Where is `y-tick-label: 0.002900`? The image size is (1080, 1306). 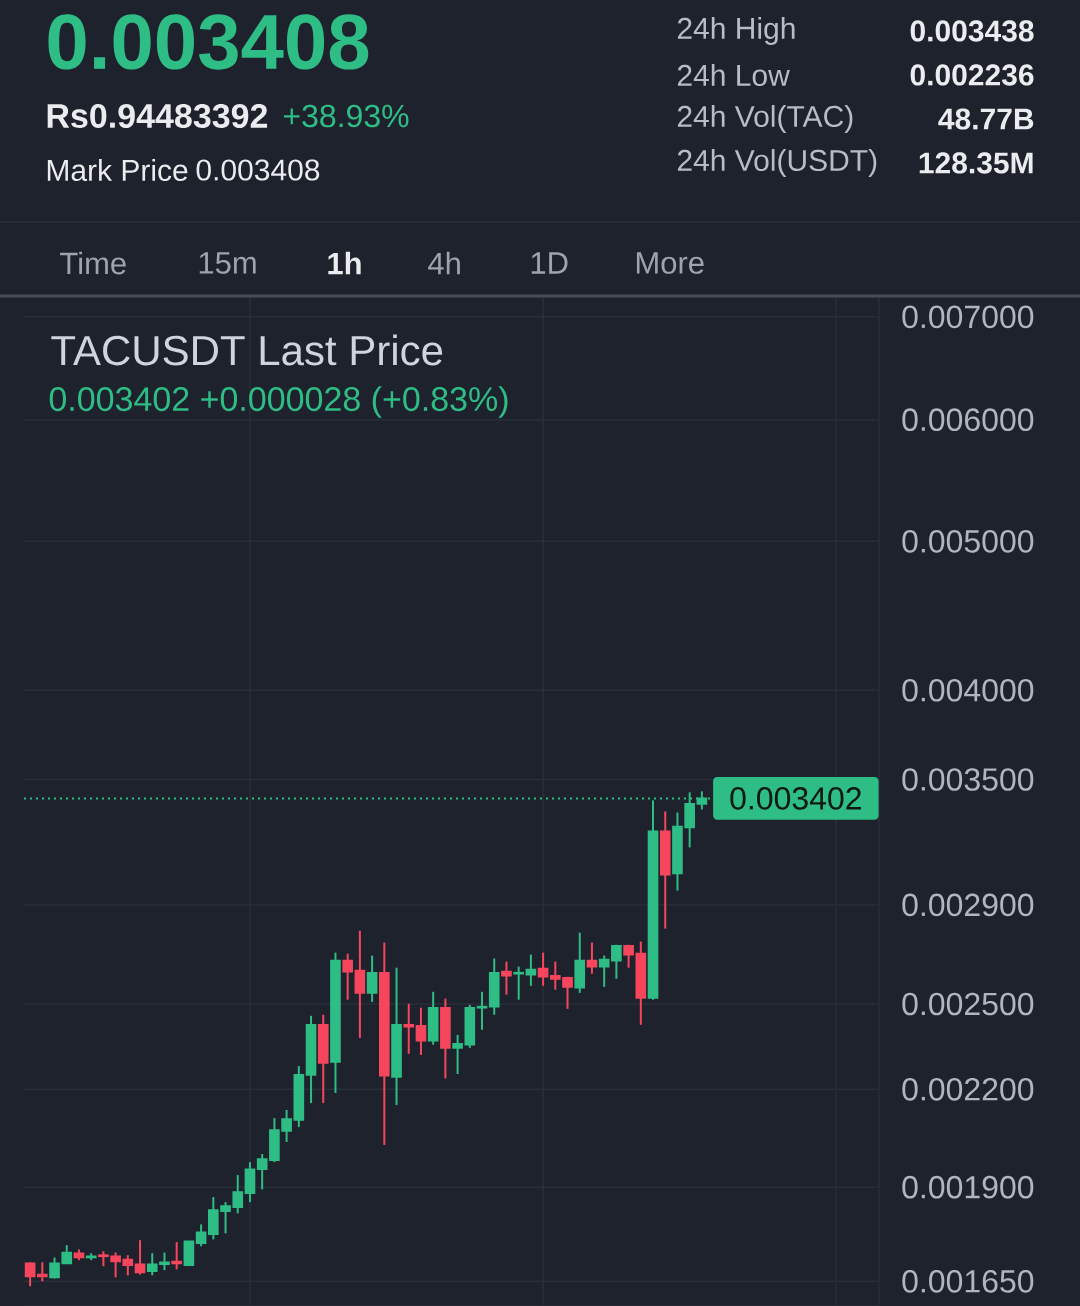 y-tick-label: 0.002900 is located at coordinates (968, 905).